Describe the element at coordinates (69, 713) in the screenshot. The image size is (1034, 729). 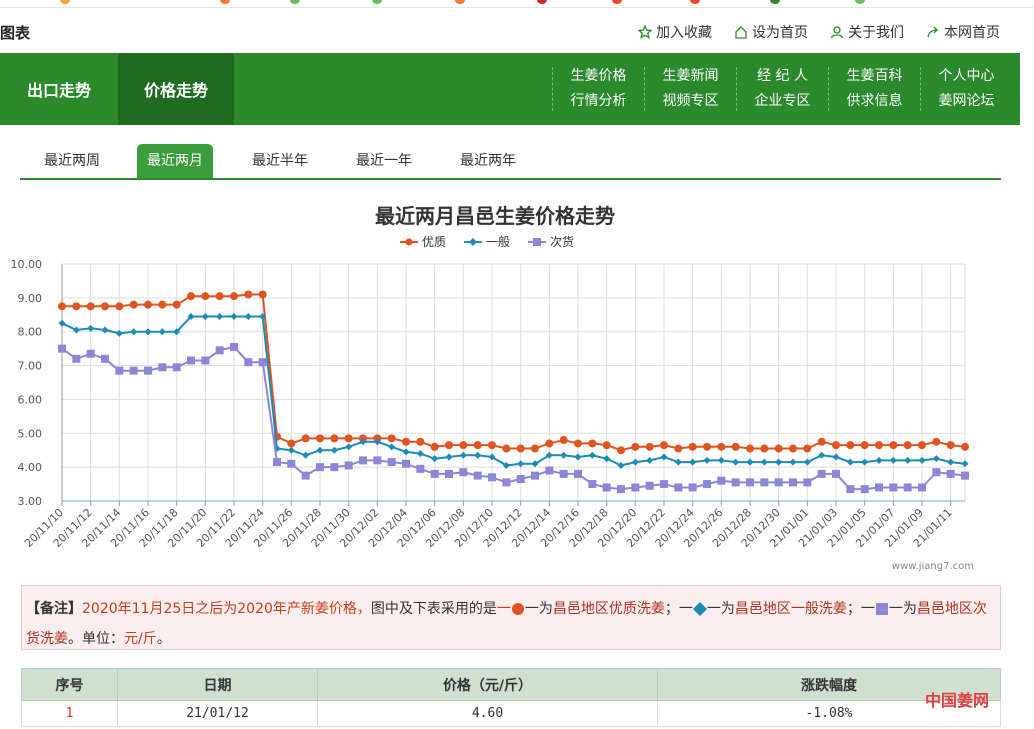
I see `cell-index: 1` at that location.